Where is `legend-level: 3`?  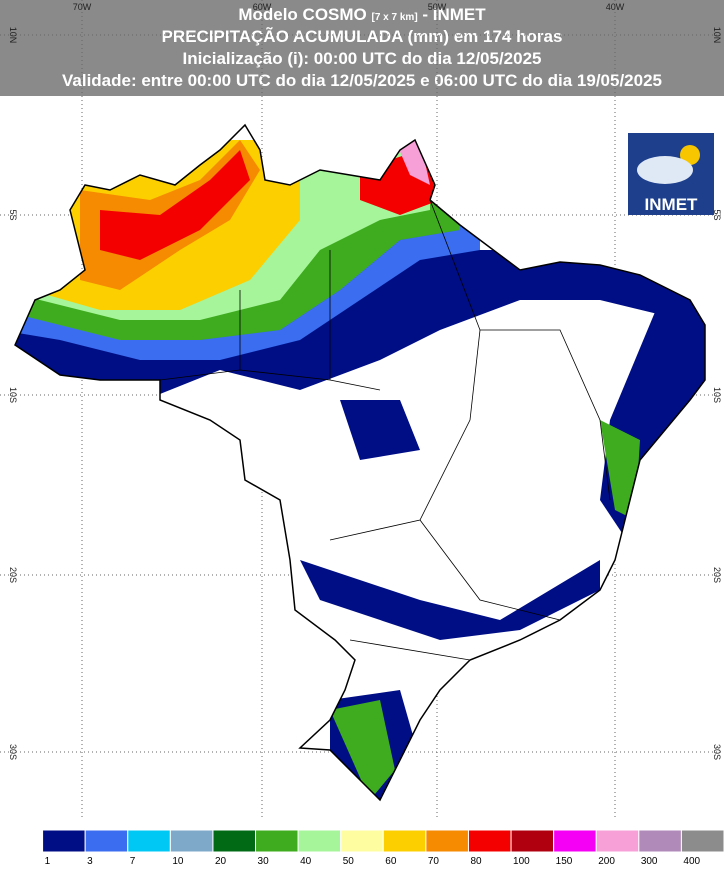
legend-level: 3 is located at coordinates (90, 861).